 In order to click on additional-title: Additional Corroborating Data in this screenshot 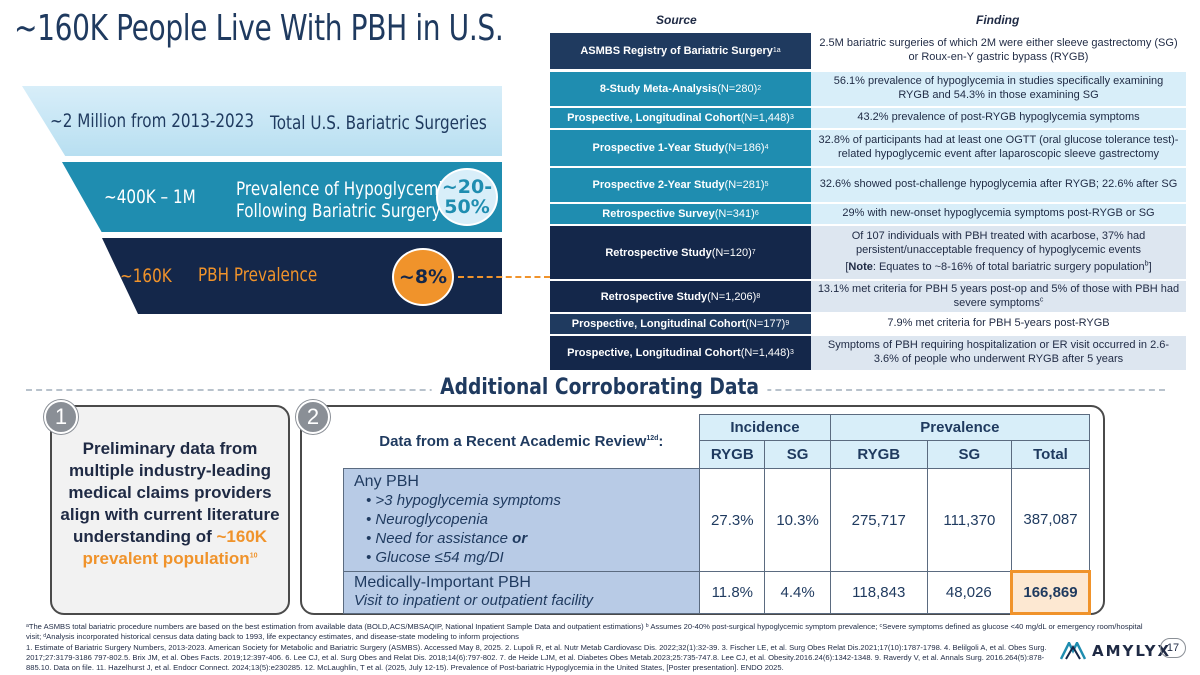, I will do `click(600, 387)`.